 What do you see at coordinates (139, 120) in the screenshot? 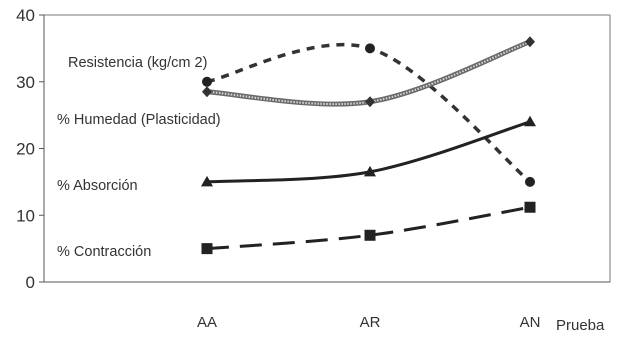
I see `series-label-1: % Humedad (Plasticidad)` at bounding box center [139, 120].